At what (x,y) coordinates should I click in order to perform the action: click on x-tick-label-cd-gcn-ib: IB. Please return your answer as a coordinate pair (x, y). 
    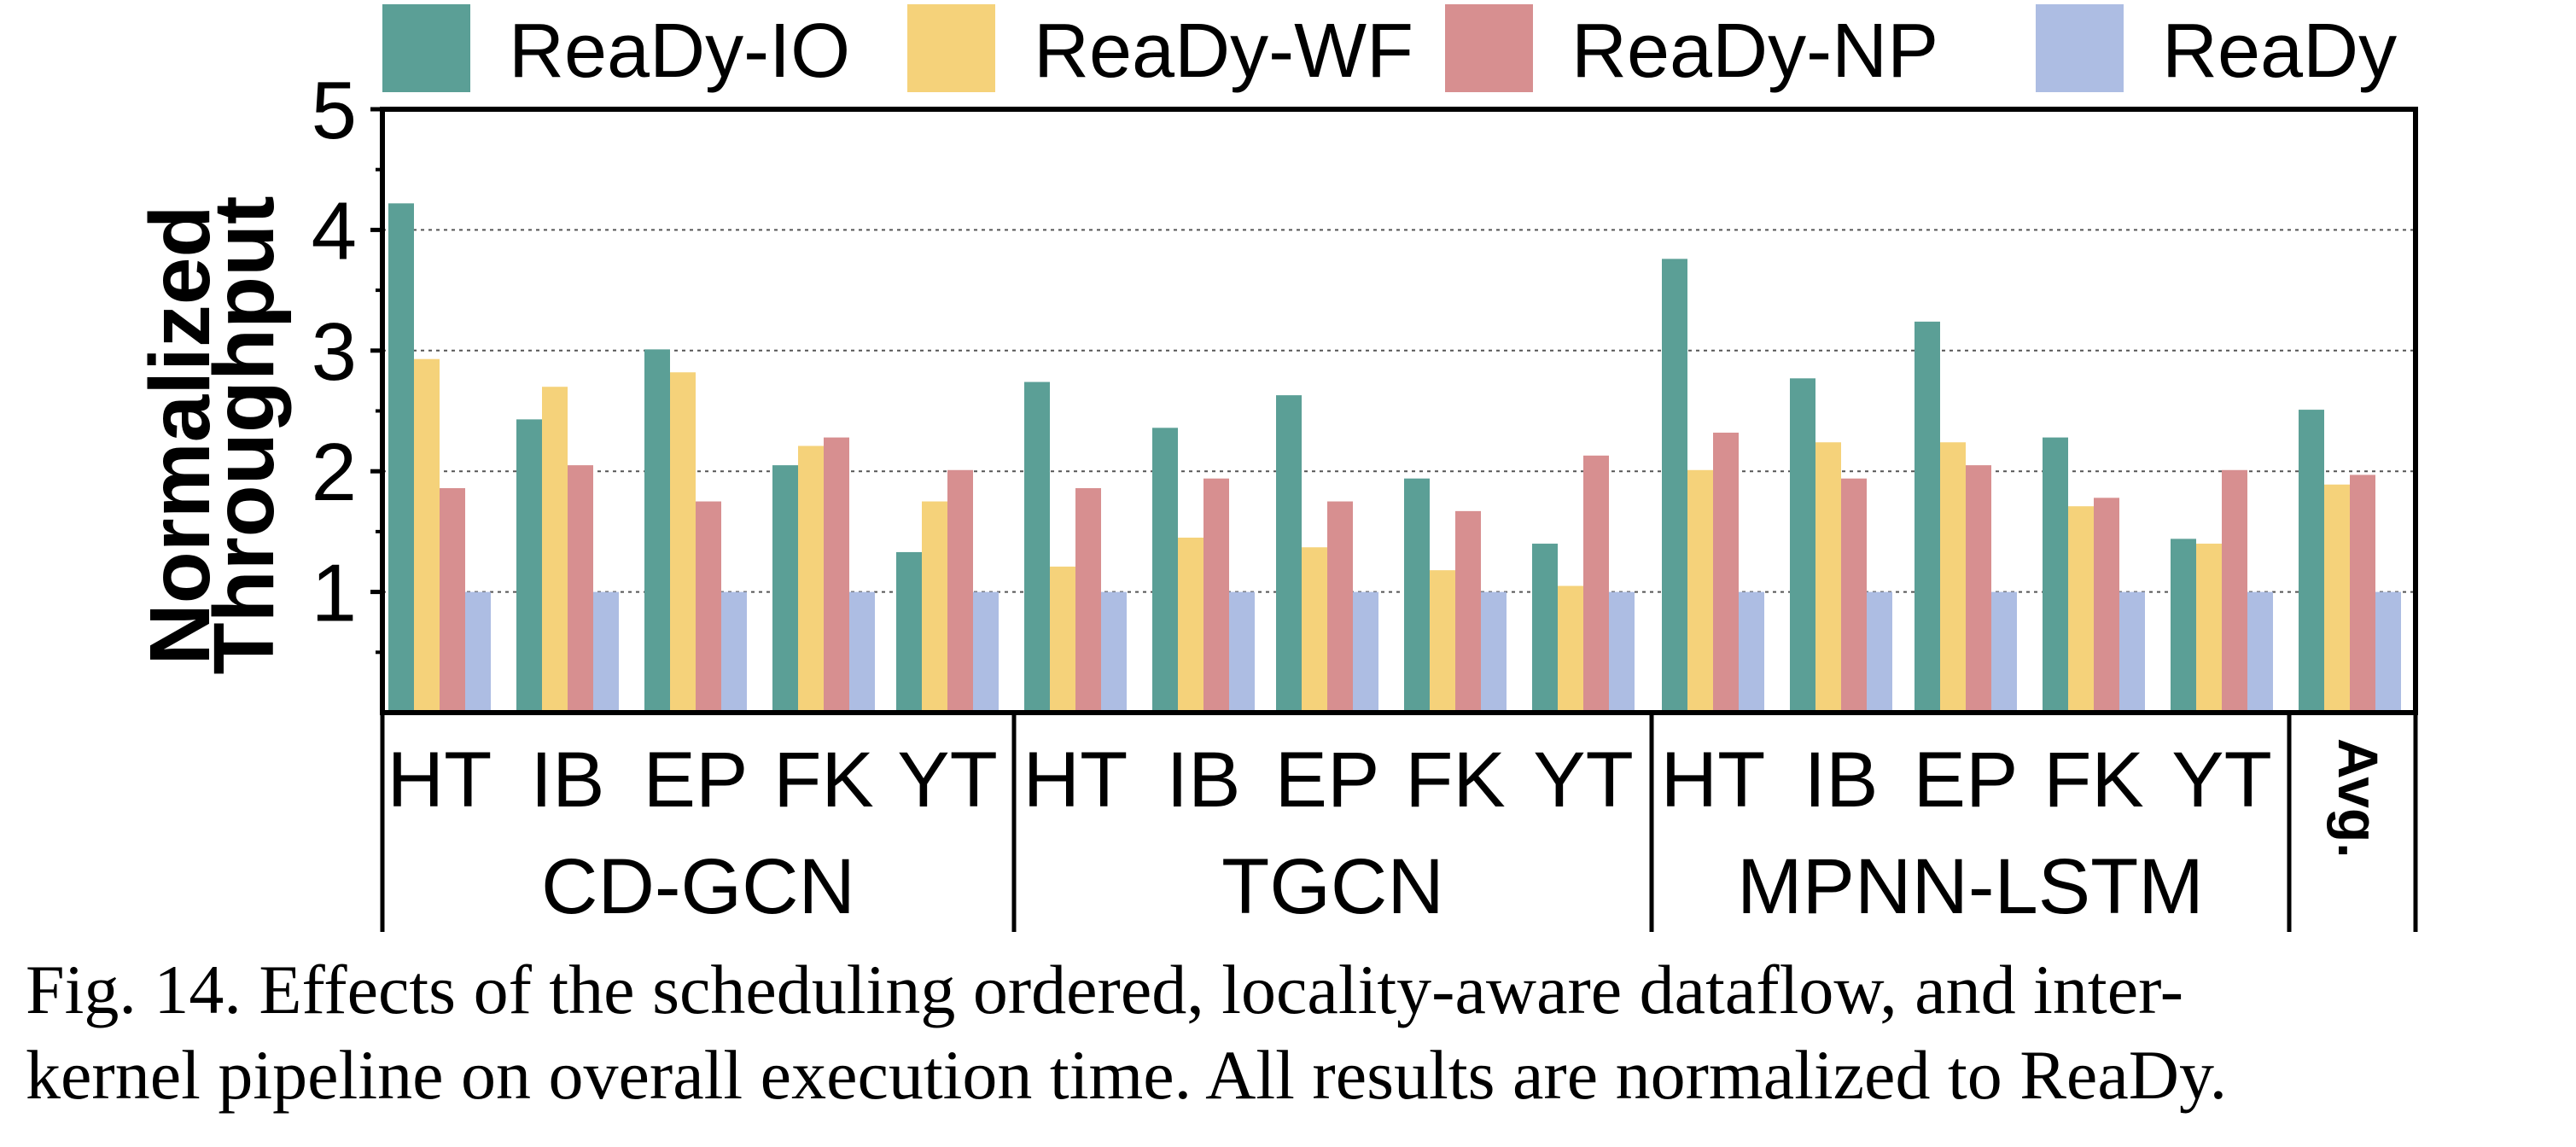
    Looking at the image, I should click on (568, 780).